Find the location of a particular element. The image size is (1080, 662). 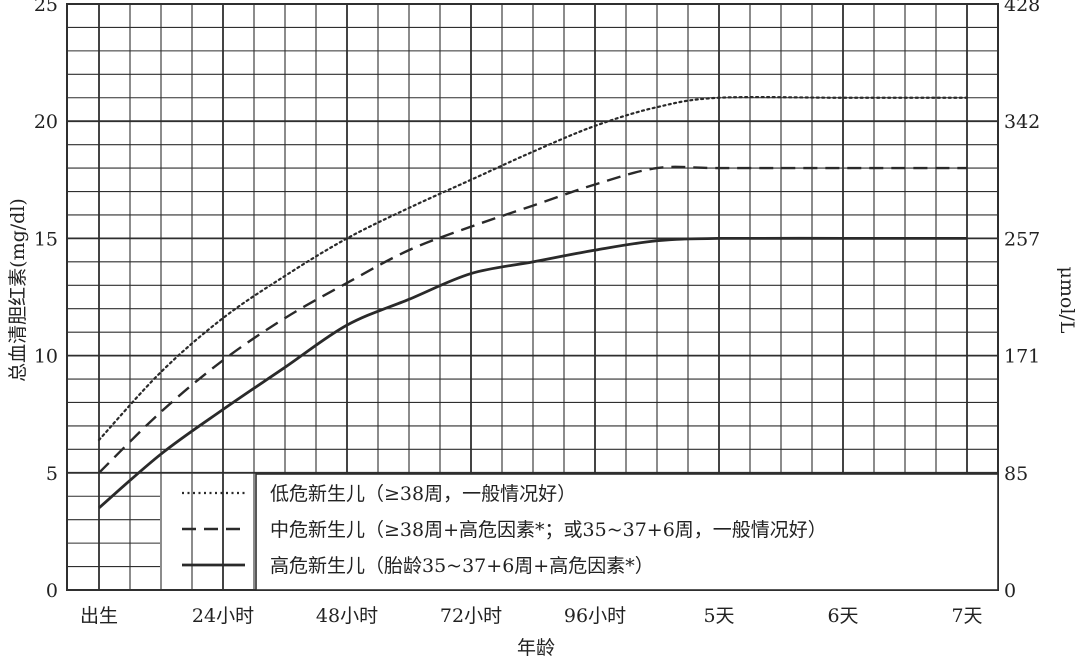

y-tick-label: 0 is located at coordinates (52, 591).